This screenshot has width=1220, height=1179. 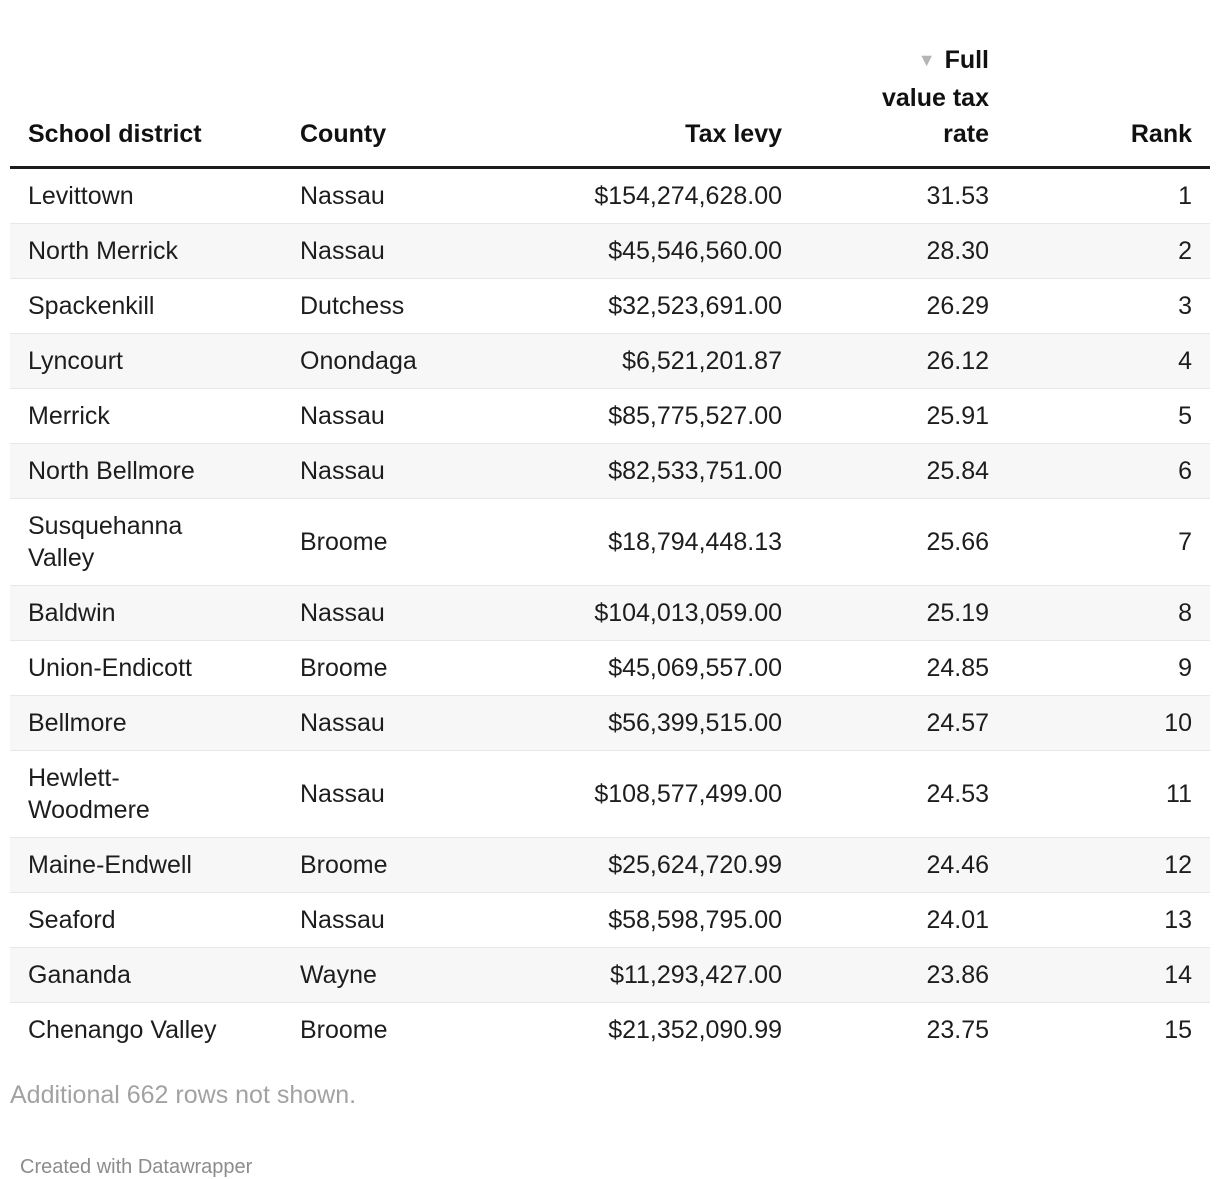 I want to click on table-row: Union-Endicott Broome $45,069,557.00 24.85 9, so click(x=610, y=668).